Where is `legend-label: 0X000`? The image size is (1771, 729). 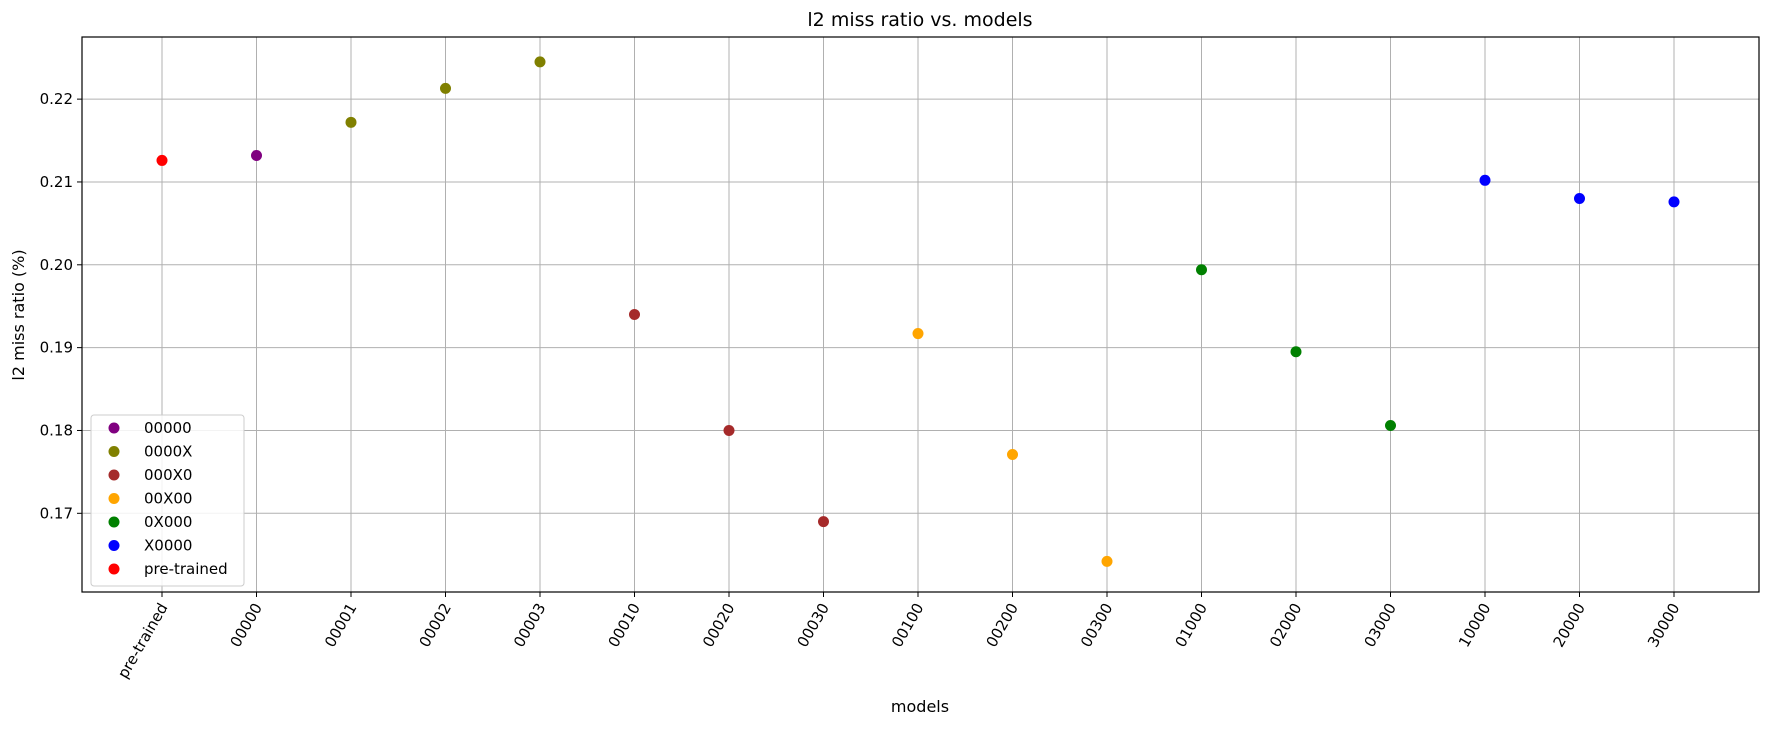 legend-label: 0X000 is located at coordinates (168, 522).